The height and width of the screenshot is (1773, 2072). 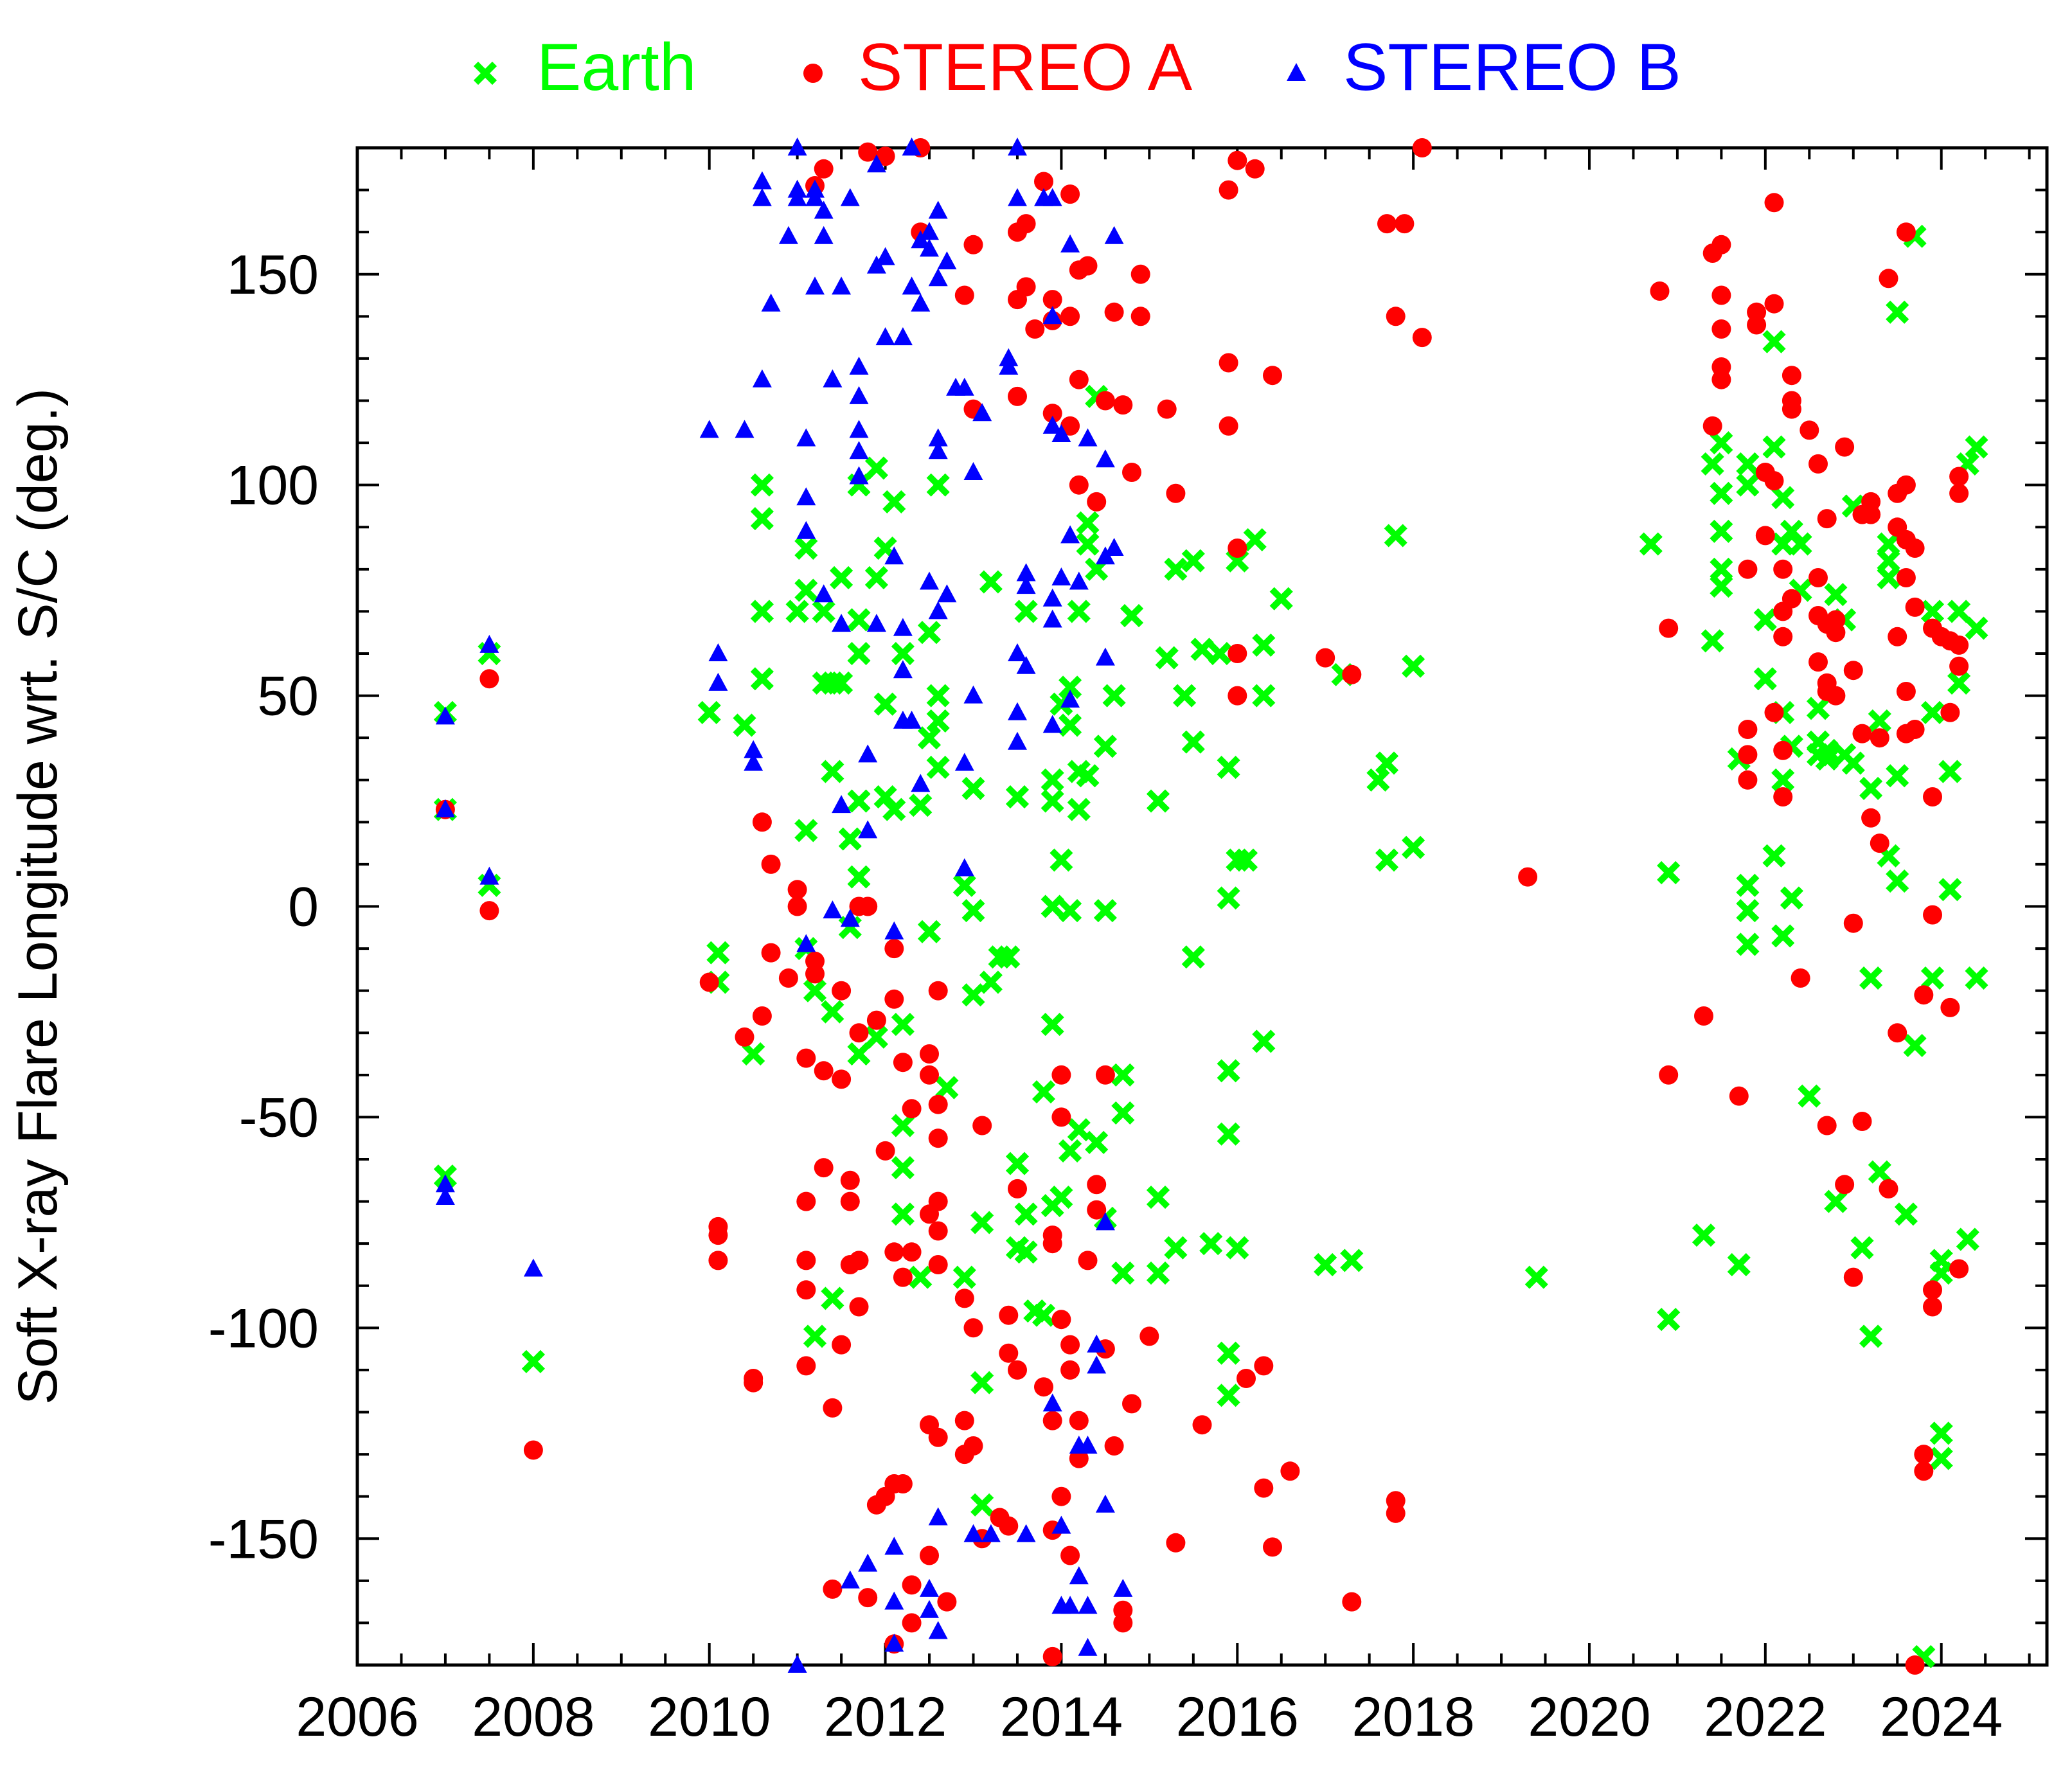 What do you see at coordinates (1413, 1717) in the screenshot?
I see `x-tick-label: 2018` at bounding box center [1413, 1717].